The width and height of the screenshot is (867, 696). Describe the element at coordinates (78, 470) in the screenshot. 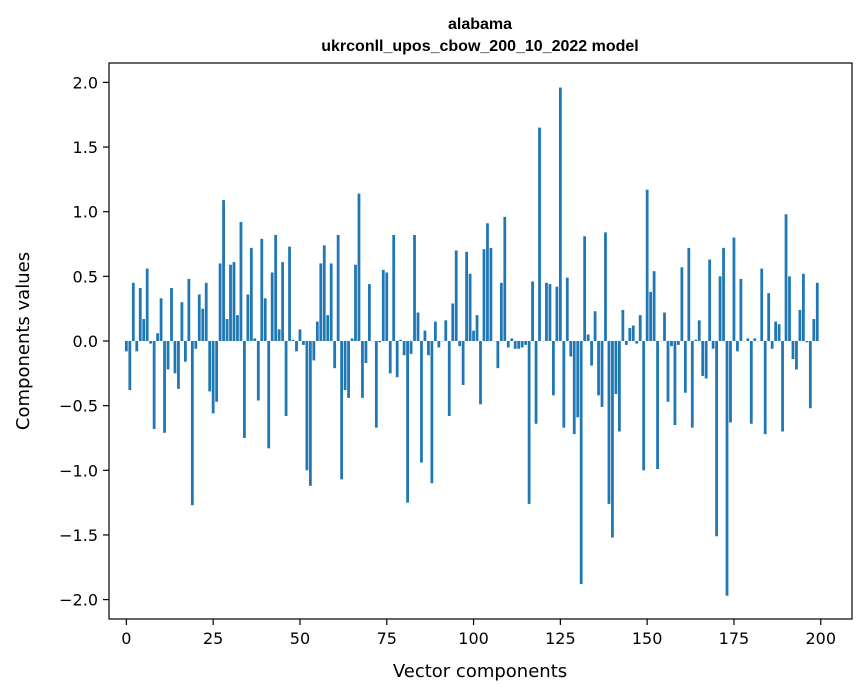

I see `y-tick-label: −1.0` at that location.